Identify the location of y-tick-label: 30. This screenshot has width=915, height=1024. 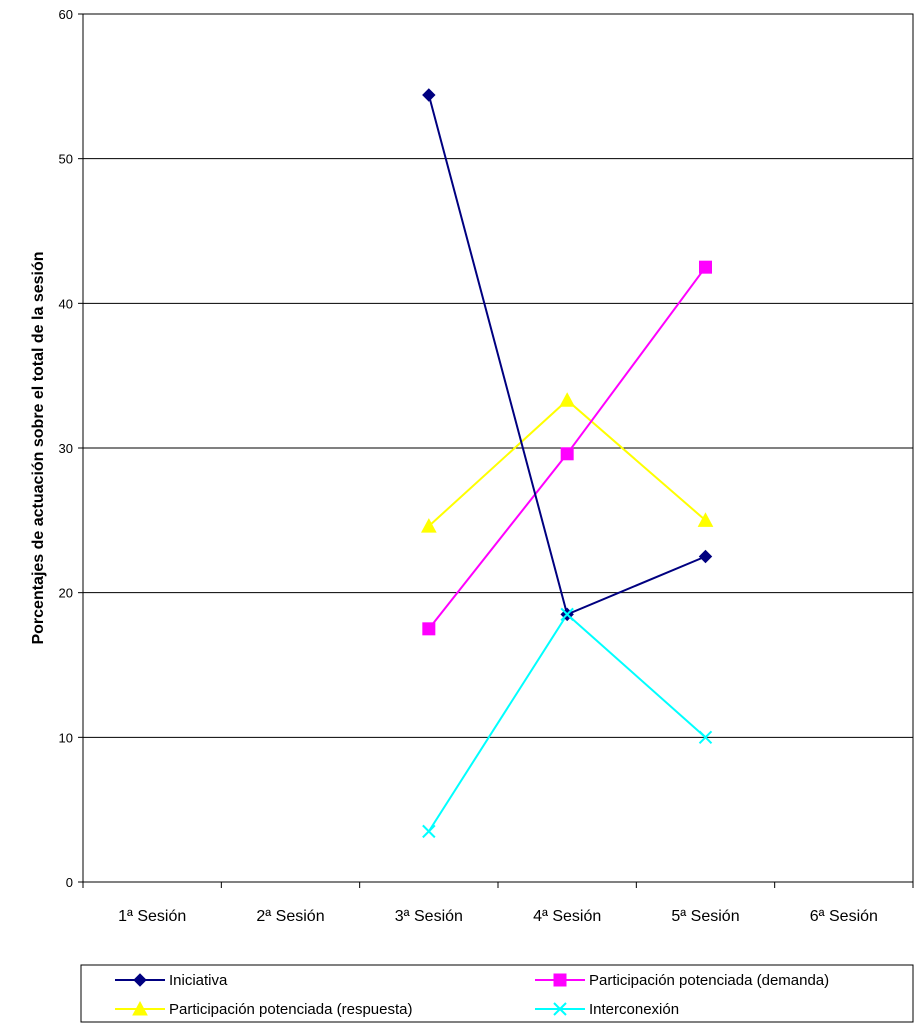
(66, 448).